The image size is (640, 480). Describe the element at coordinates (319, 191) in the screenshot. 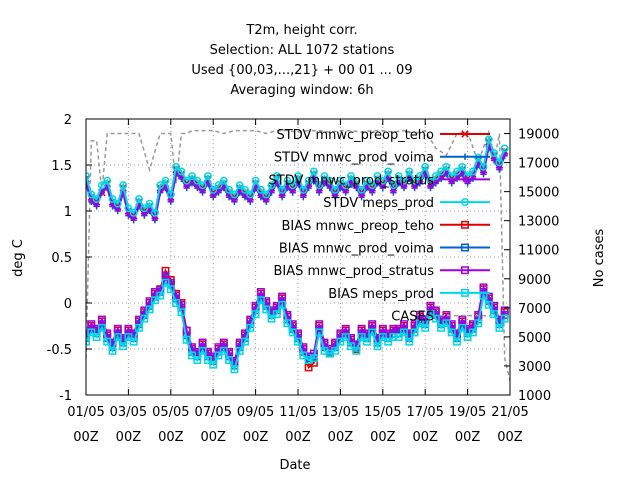

I see `point-stdv-mnwc-prod-stratus-44-d` at that location.